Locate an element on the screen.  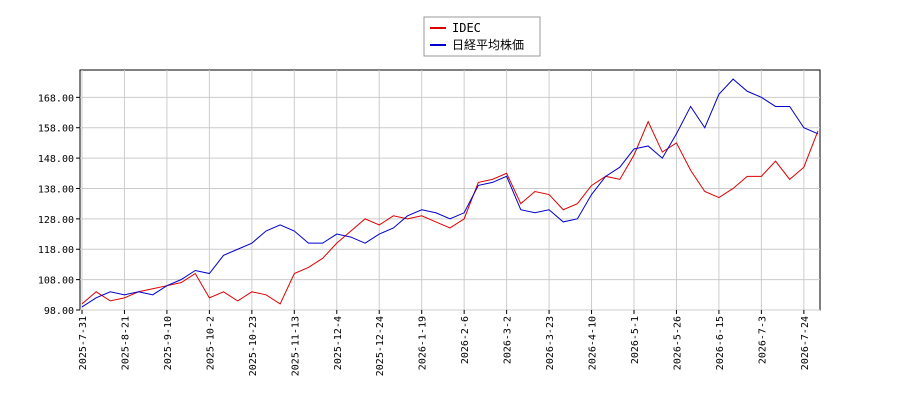
y-tick-label: 158.00 is located at coordinates (56, 129).